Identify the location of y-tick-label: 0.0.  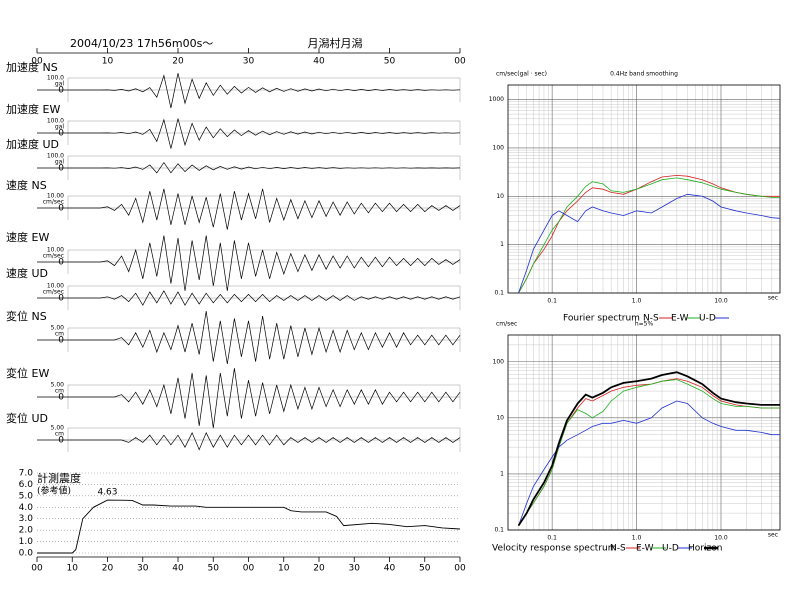
(26, 554).